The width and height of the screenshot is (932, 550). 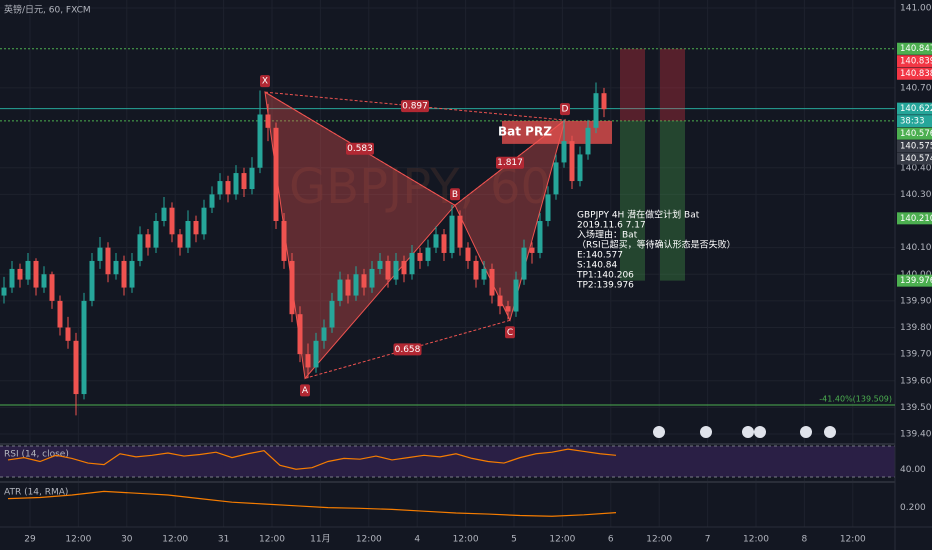 What do you see at coordinates (223, 540) in the screenshot?
I see `x-tick-label: 31` at bounding box center [223, 540].